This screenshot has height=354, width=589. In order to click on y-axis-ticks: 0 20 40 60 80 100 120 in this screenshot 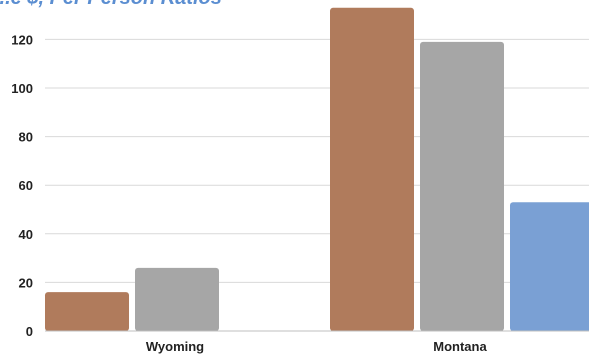, I will do `click(22, 185)`.